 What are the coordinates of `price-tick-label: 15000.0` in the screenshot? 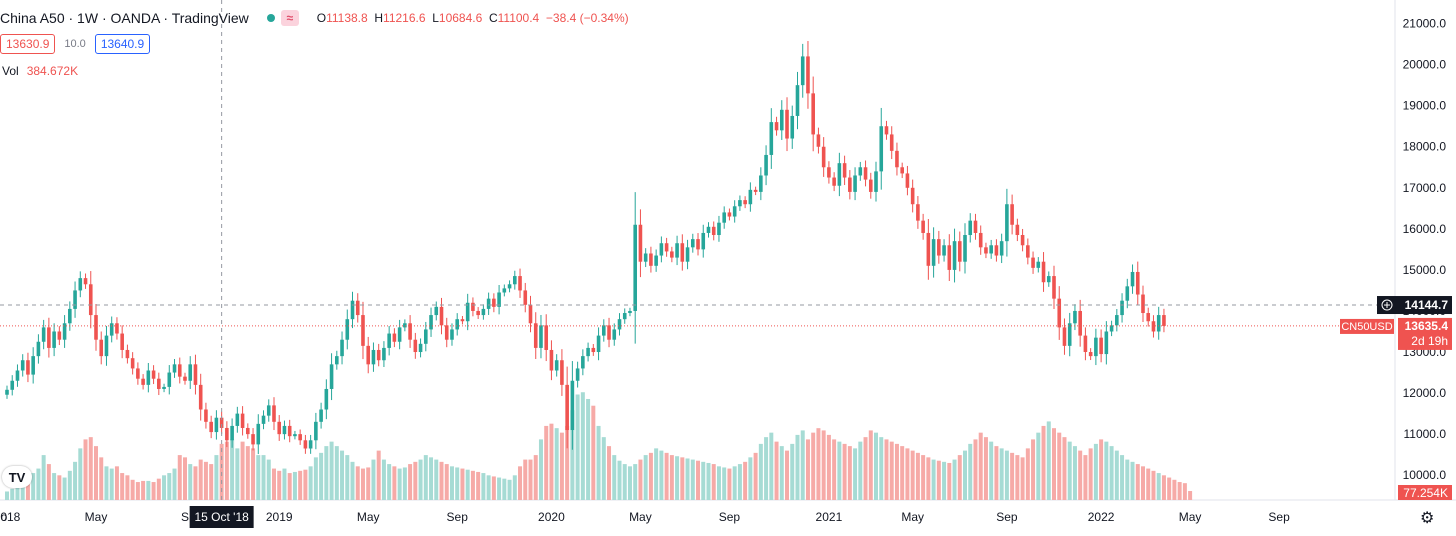 It's located at (1425, 270).